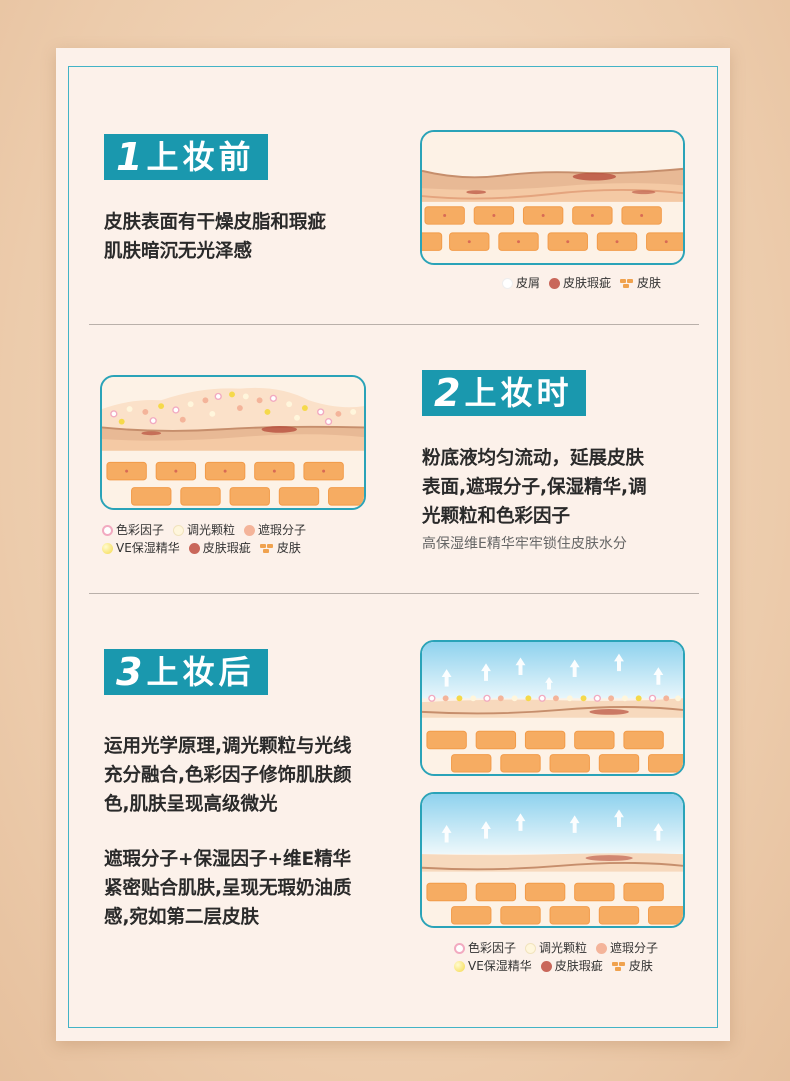  Describe the element at coordinates (552, 197) in the screenshot. I see `before-makeup-skin-illustration` at that location.